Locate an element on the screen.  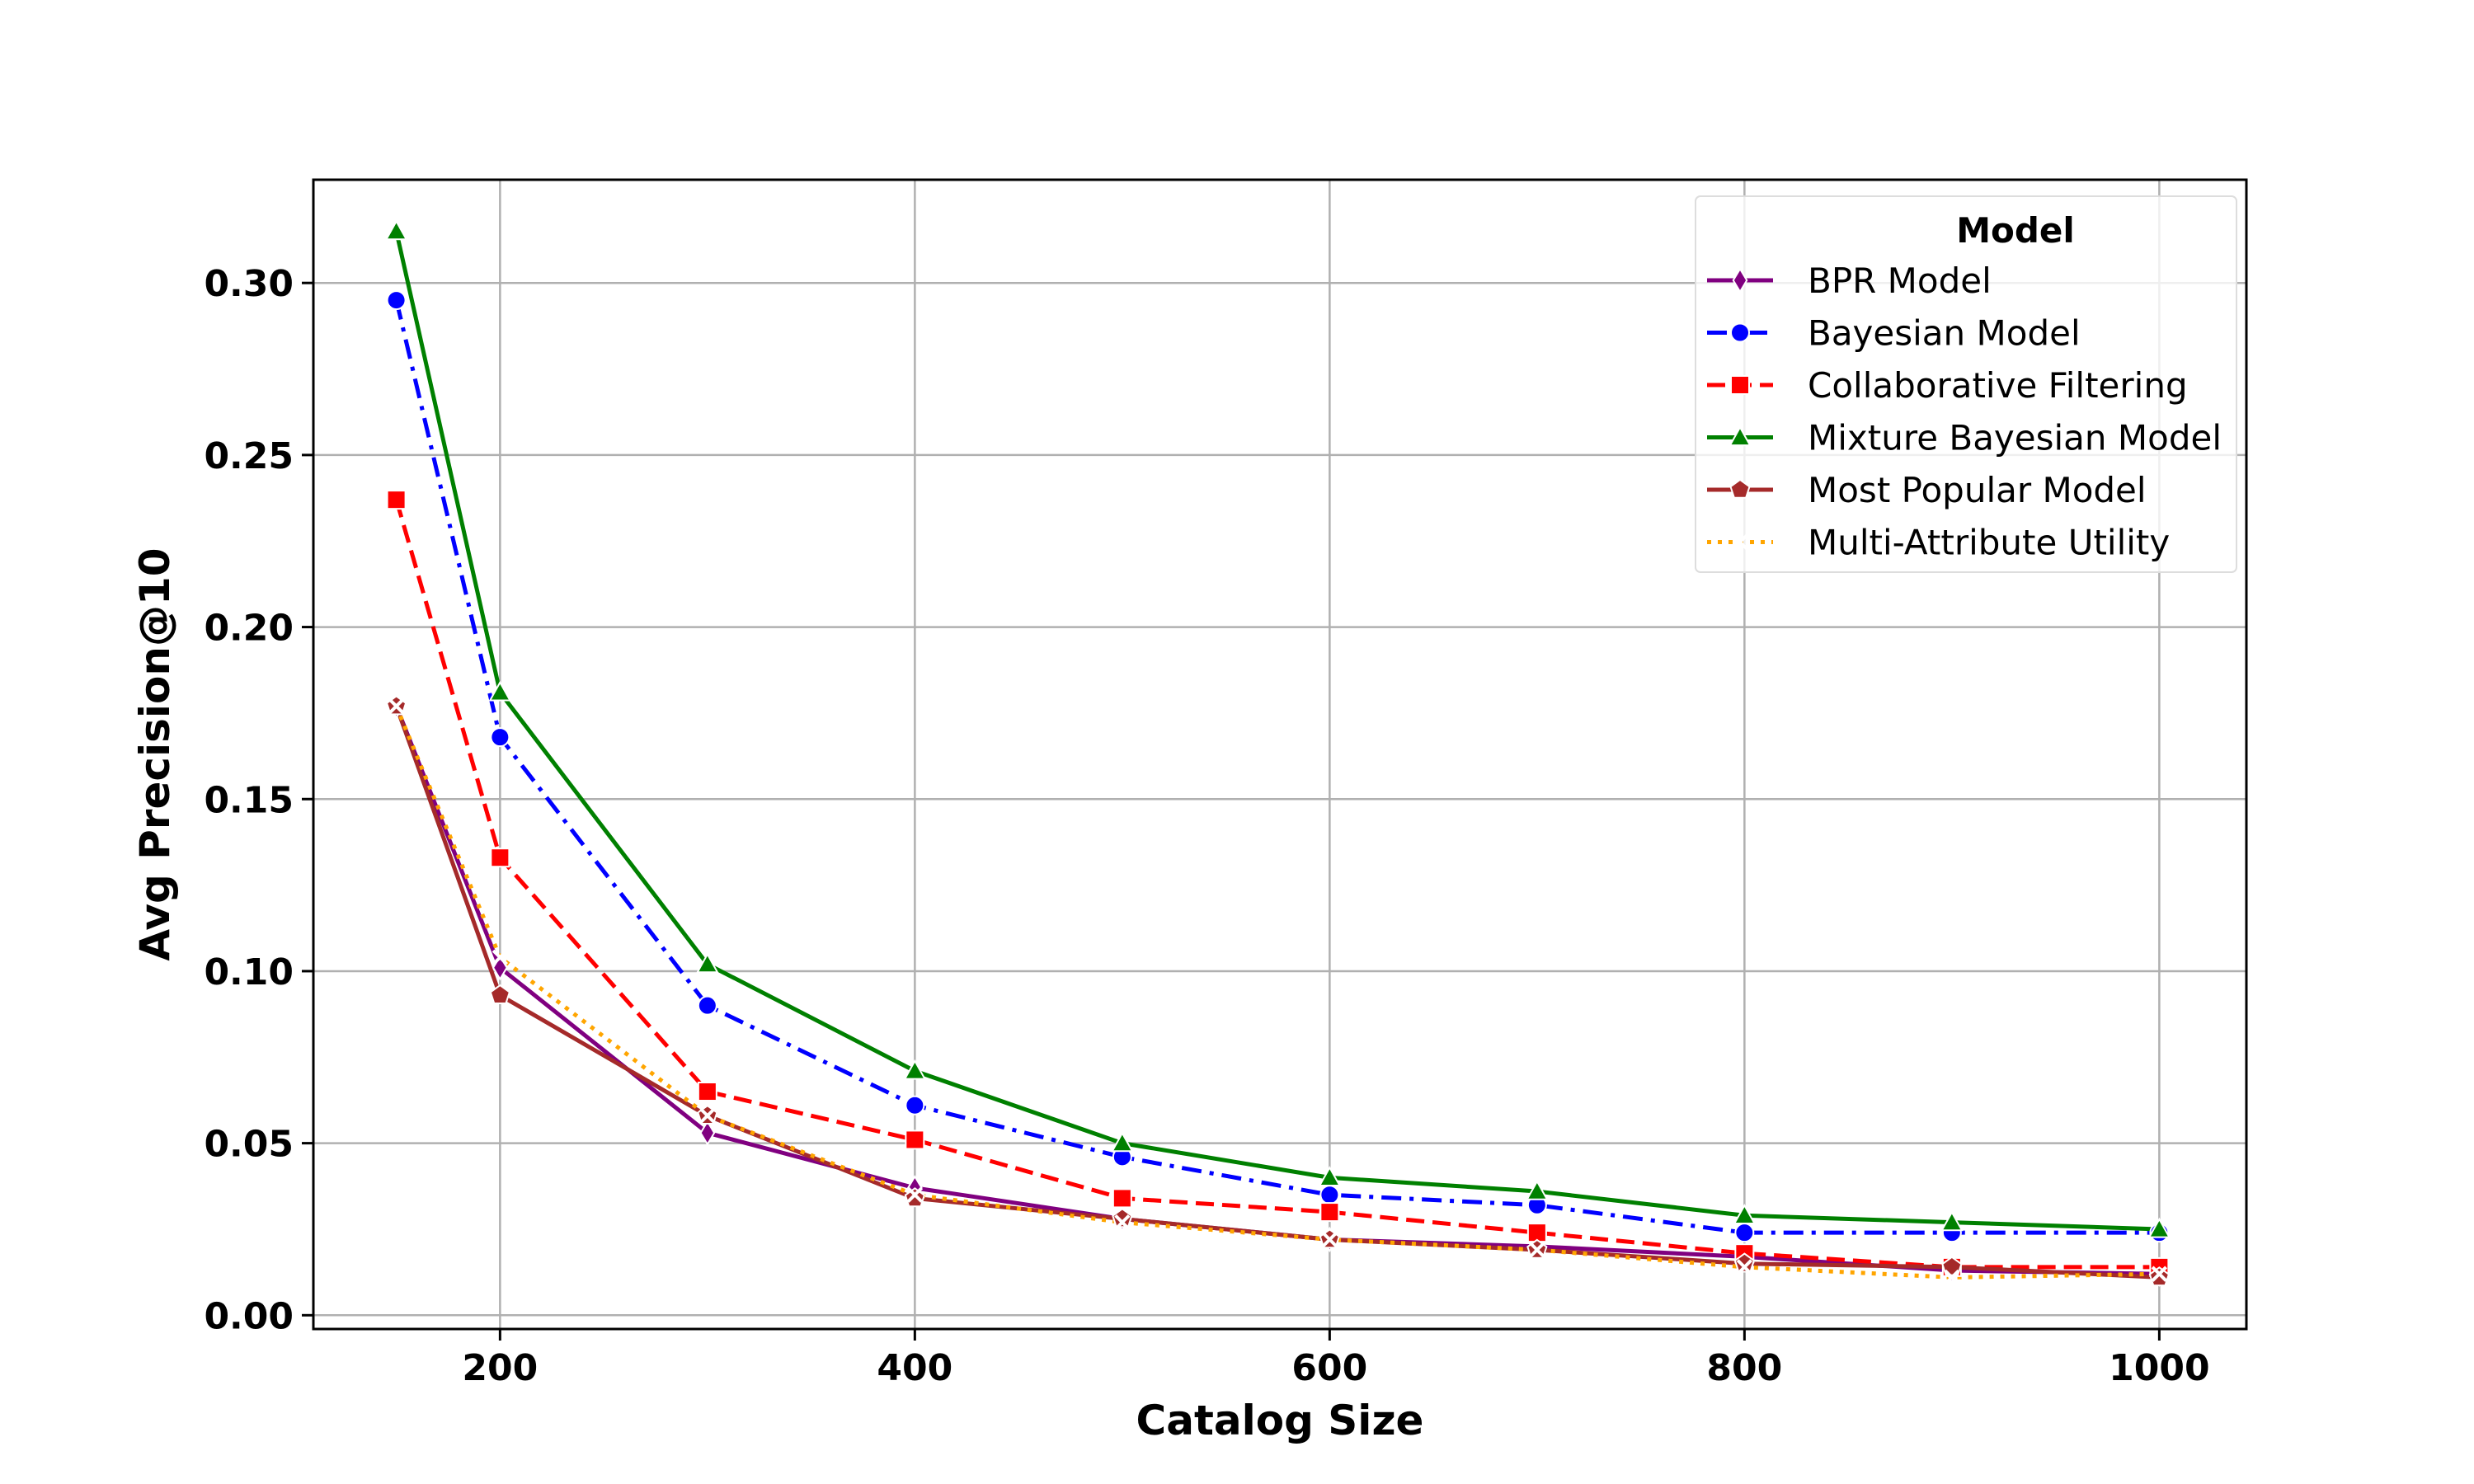
legend-item-multi-attribute-utility: Multi-Attribute Utility is located at coordinates (1938, 543).